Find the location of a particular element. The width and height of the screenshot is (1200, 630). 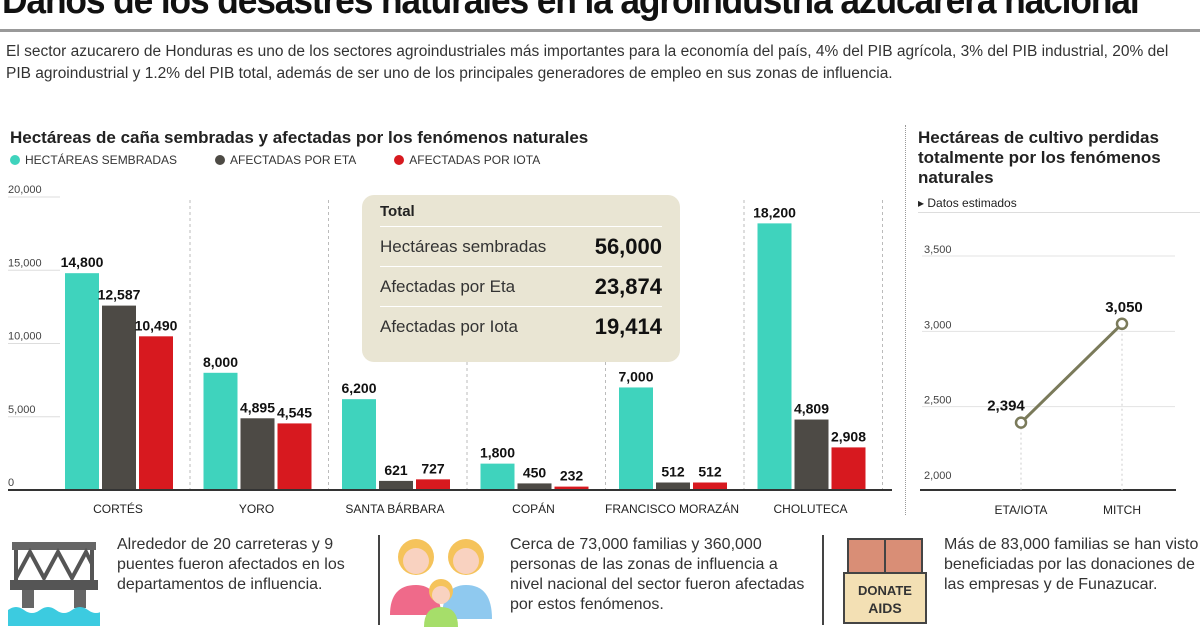

data-label: 621 is located at coordinates (396, 470).